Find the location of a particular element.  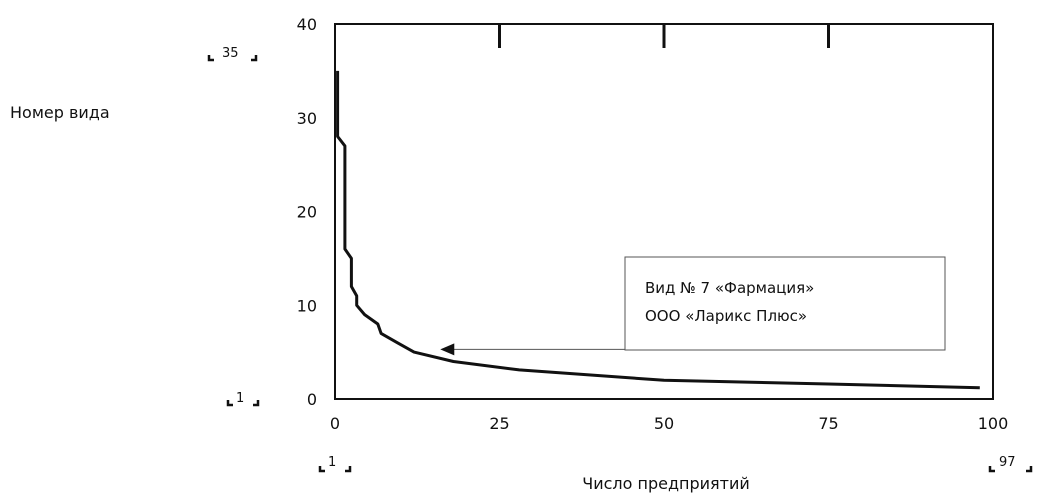

x-tick-label: 0 is located at coordinates (335, 423).